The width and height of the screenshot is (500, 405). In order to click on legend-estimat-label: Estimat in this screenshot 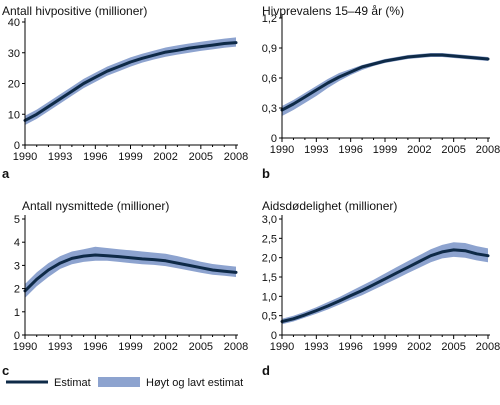, I will do `click(72, 383)`.